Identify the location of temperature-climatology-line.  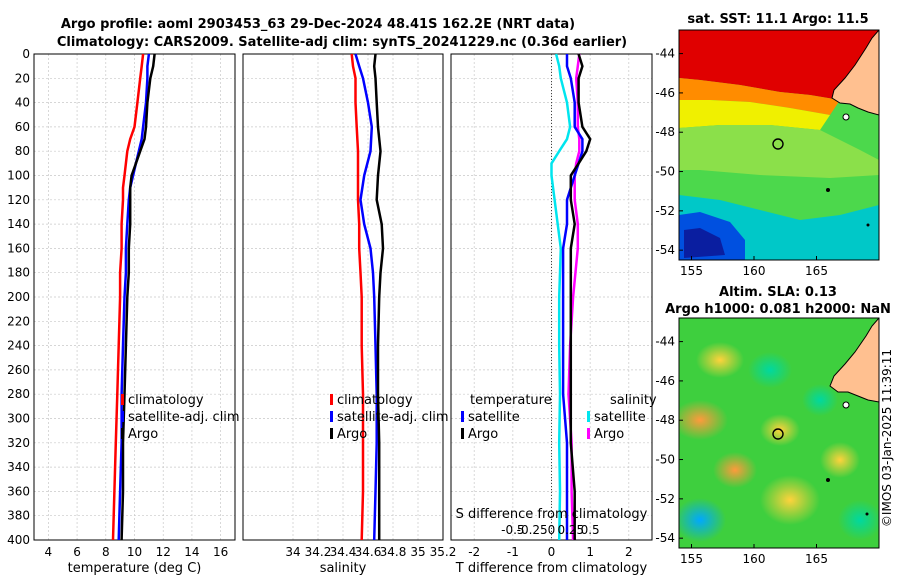
(128, 297).